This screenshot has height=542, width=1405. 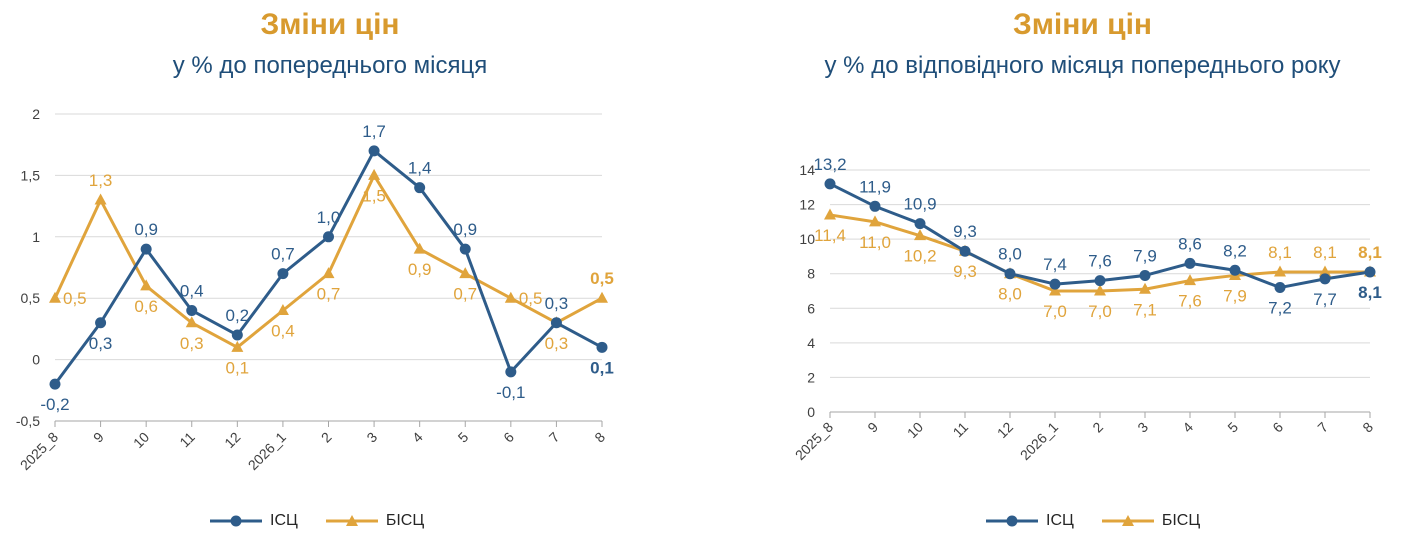 I want to click on y-tick-label: 8, so click(x=811, y=274).